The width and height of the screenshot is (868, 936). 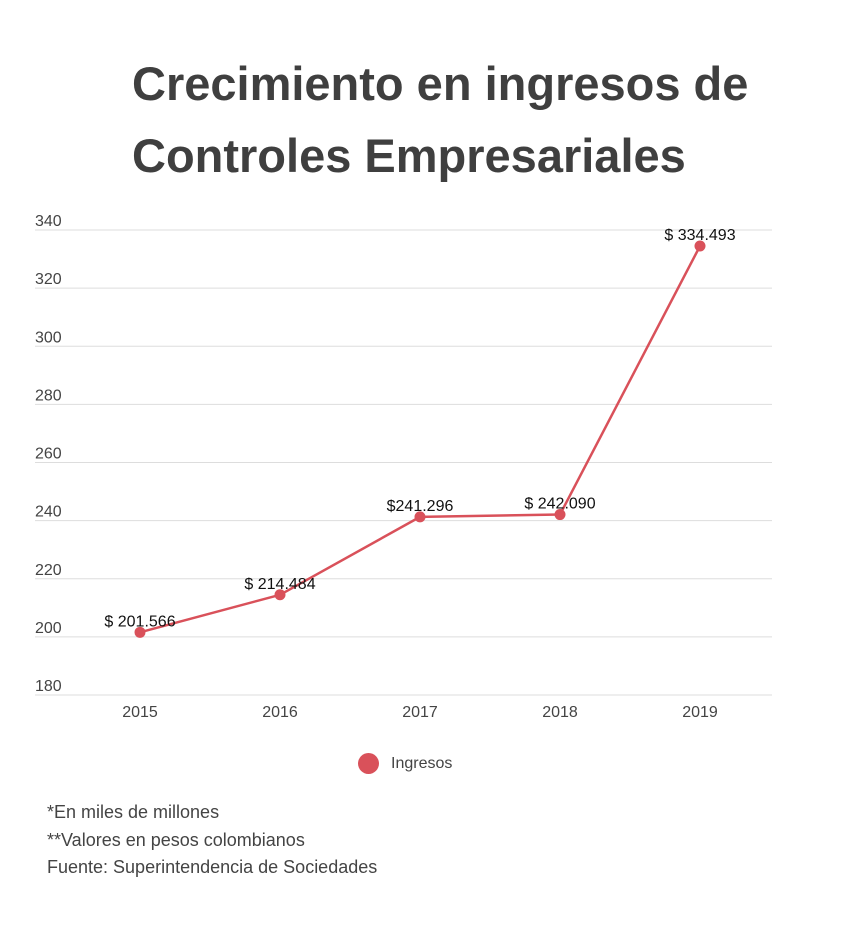 I want to click on data-point-2017, so click(x=420, y=517).